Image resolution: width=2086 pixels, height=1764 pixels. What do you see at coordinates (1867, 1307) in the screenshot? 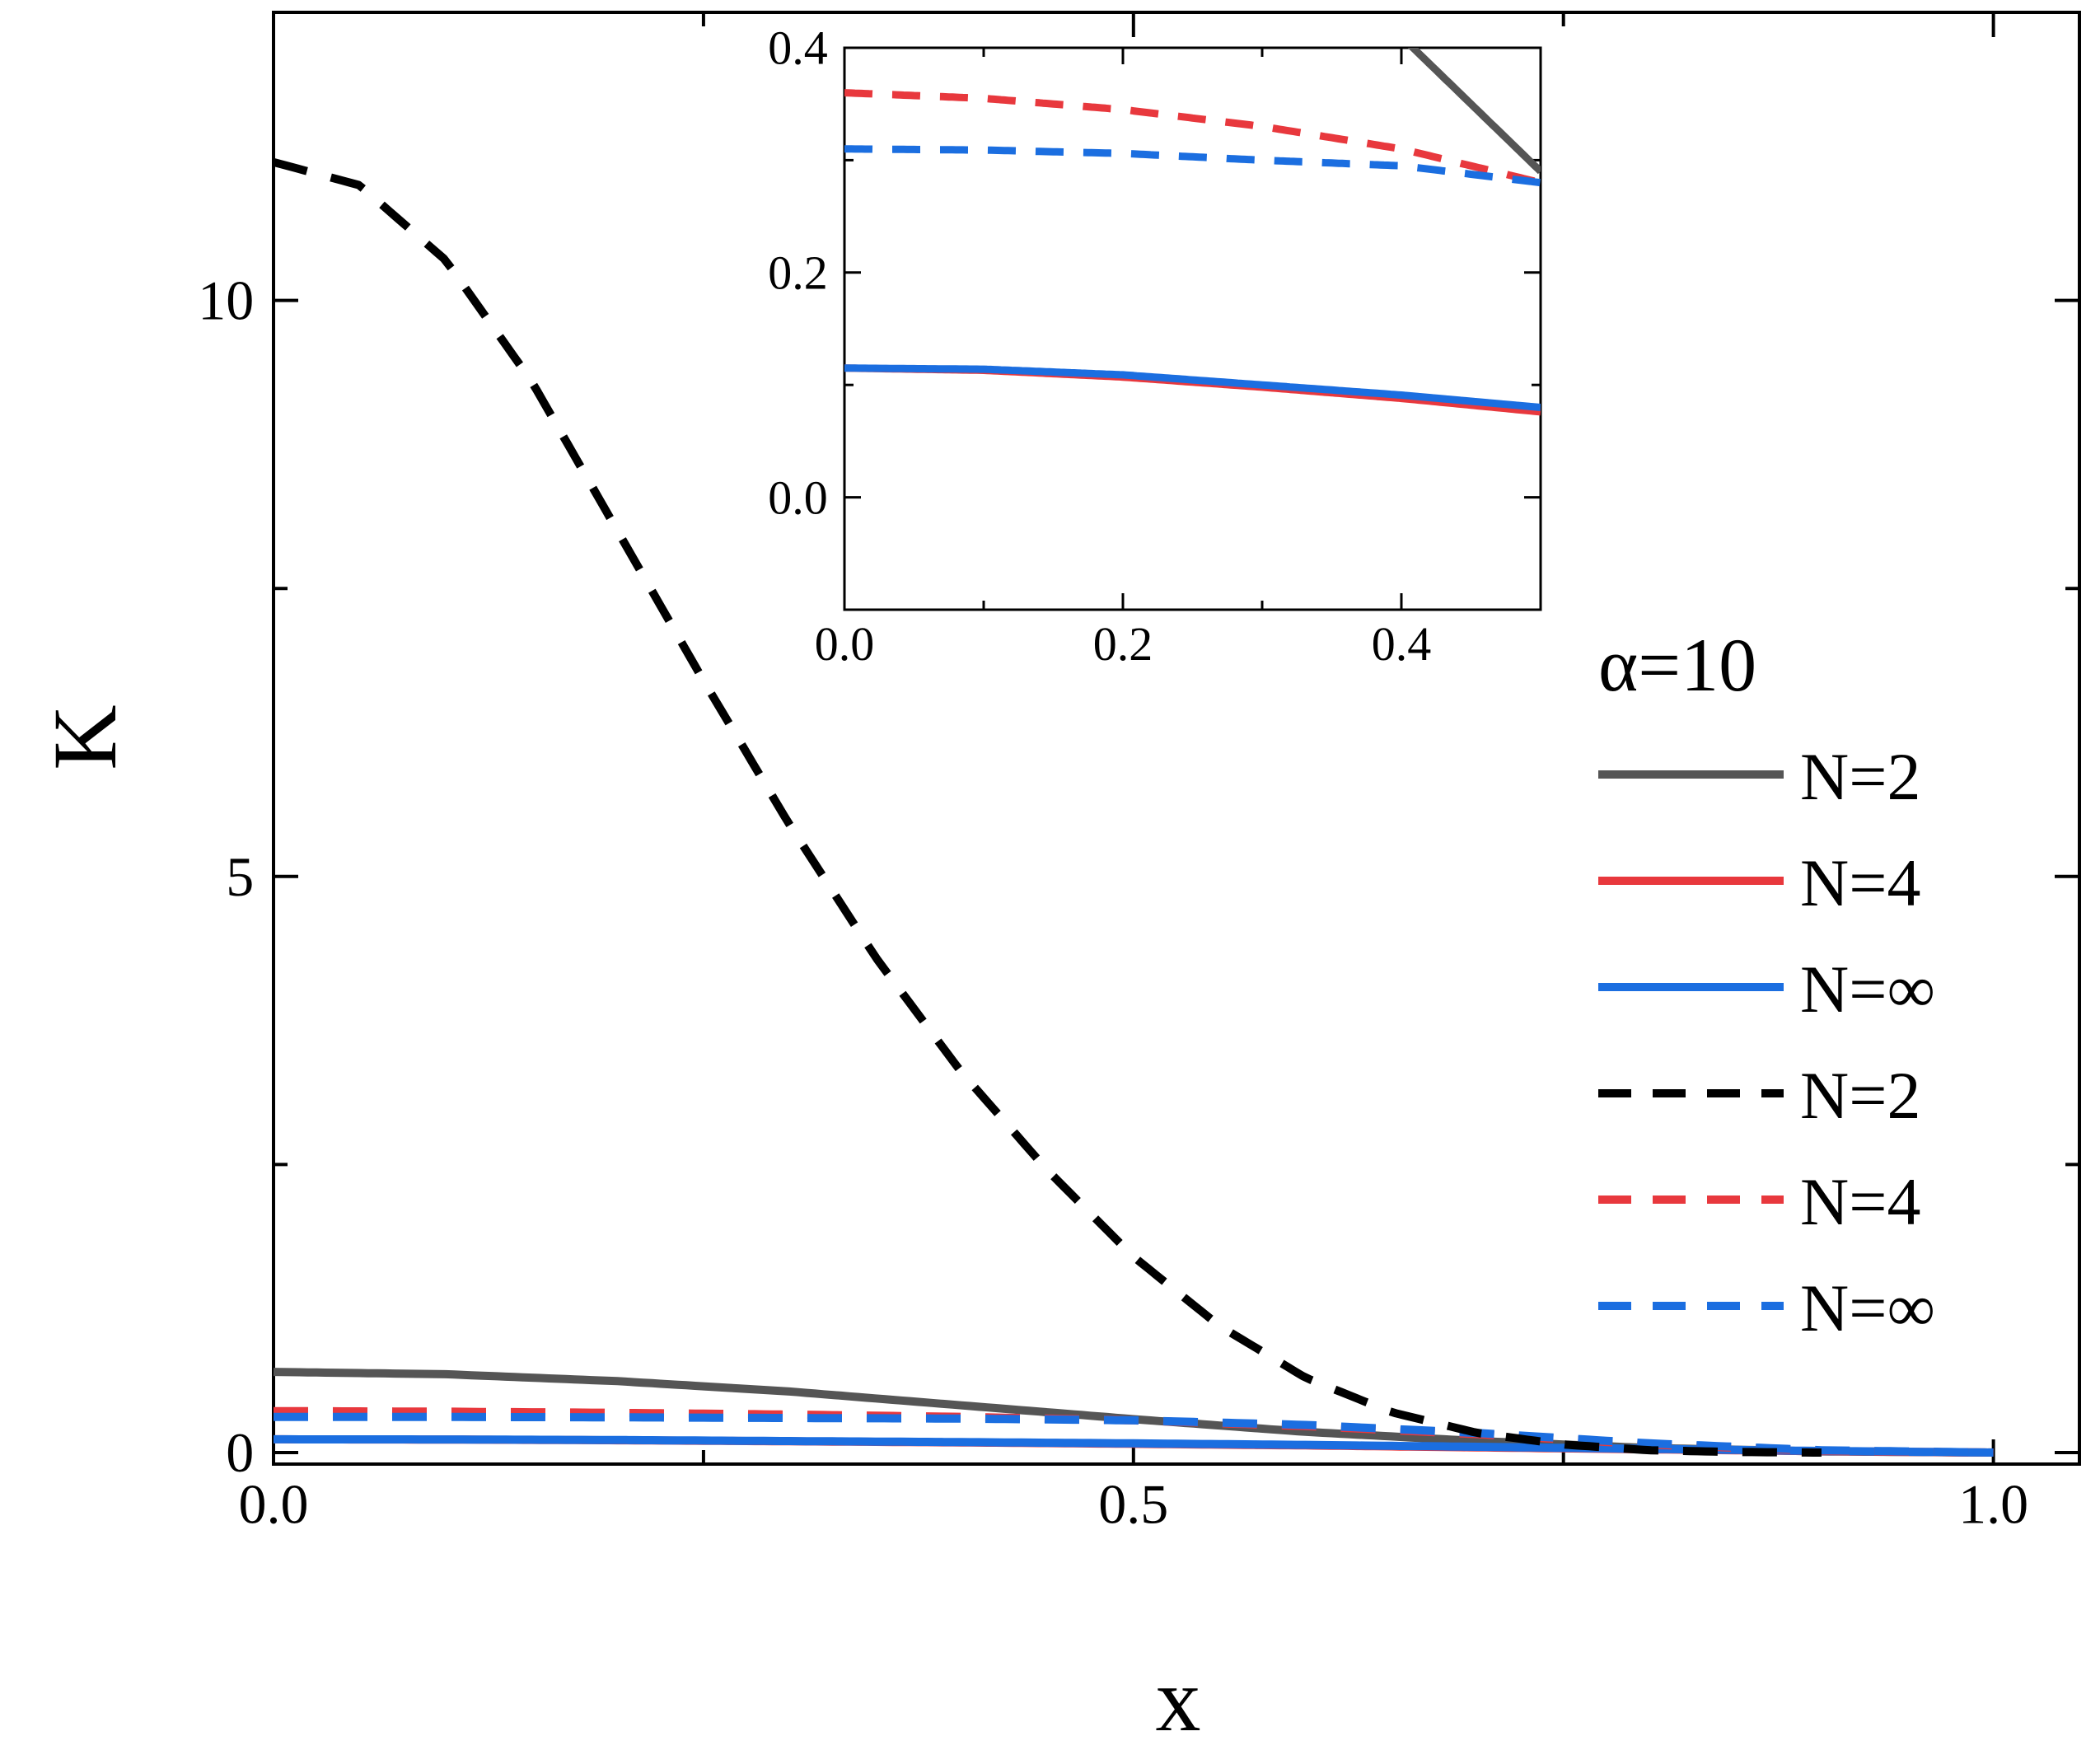
I see `legend-label-5: N=∞` at bounding box center [1867, 1307].